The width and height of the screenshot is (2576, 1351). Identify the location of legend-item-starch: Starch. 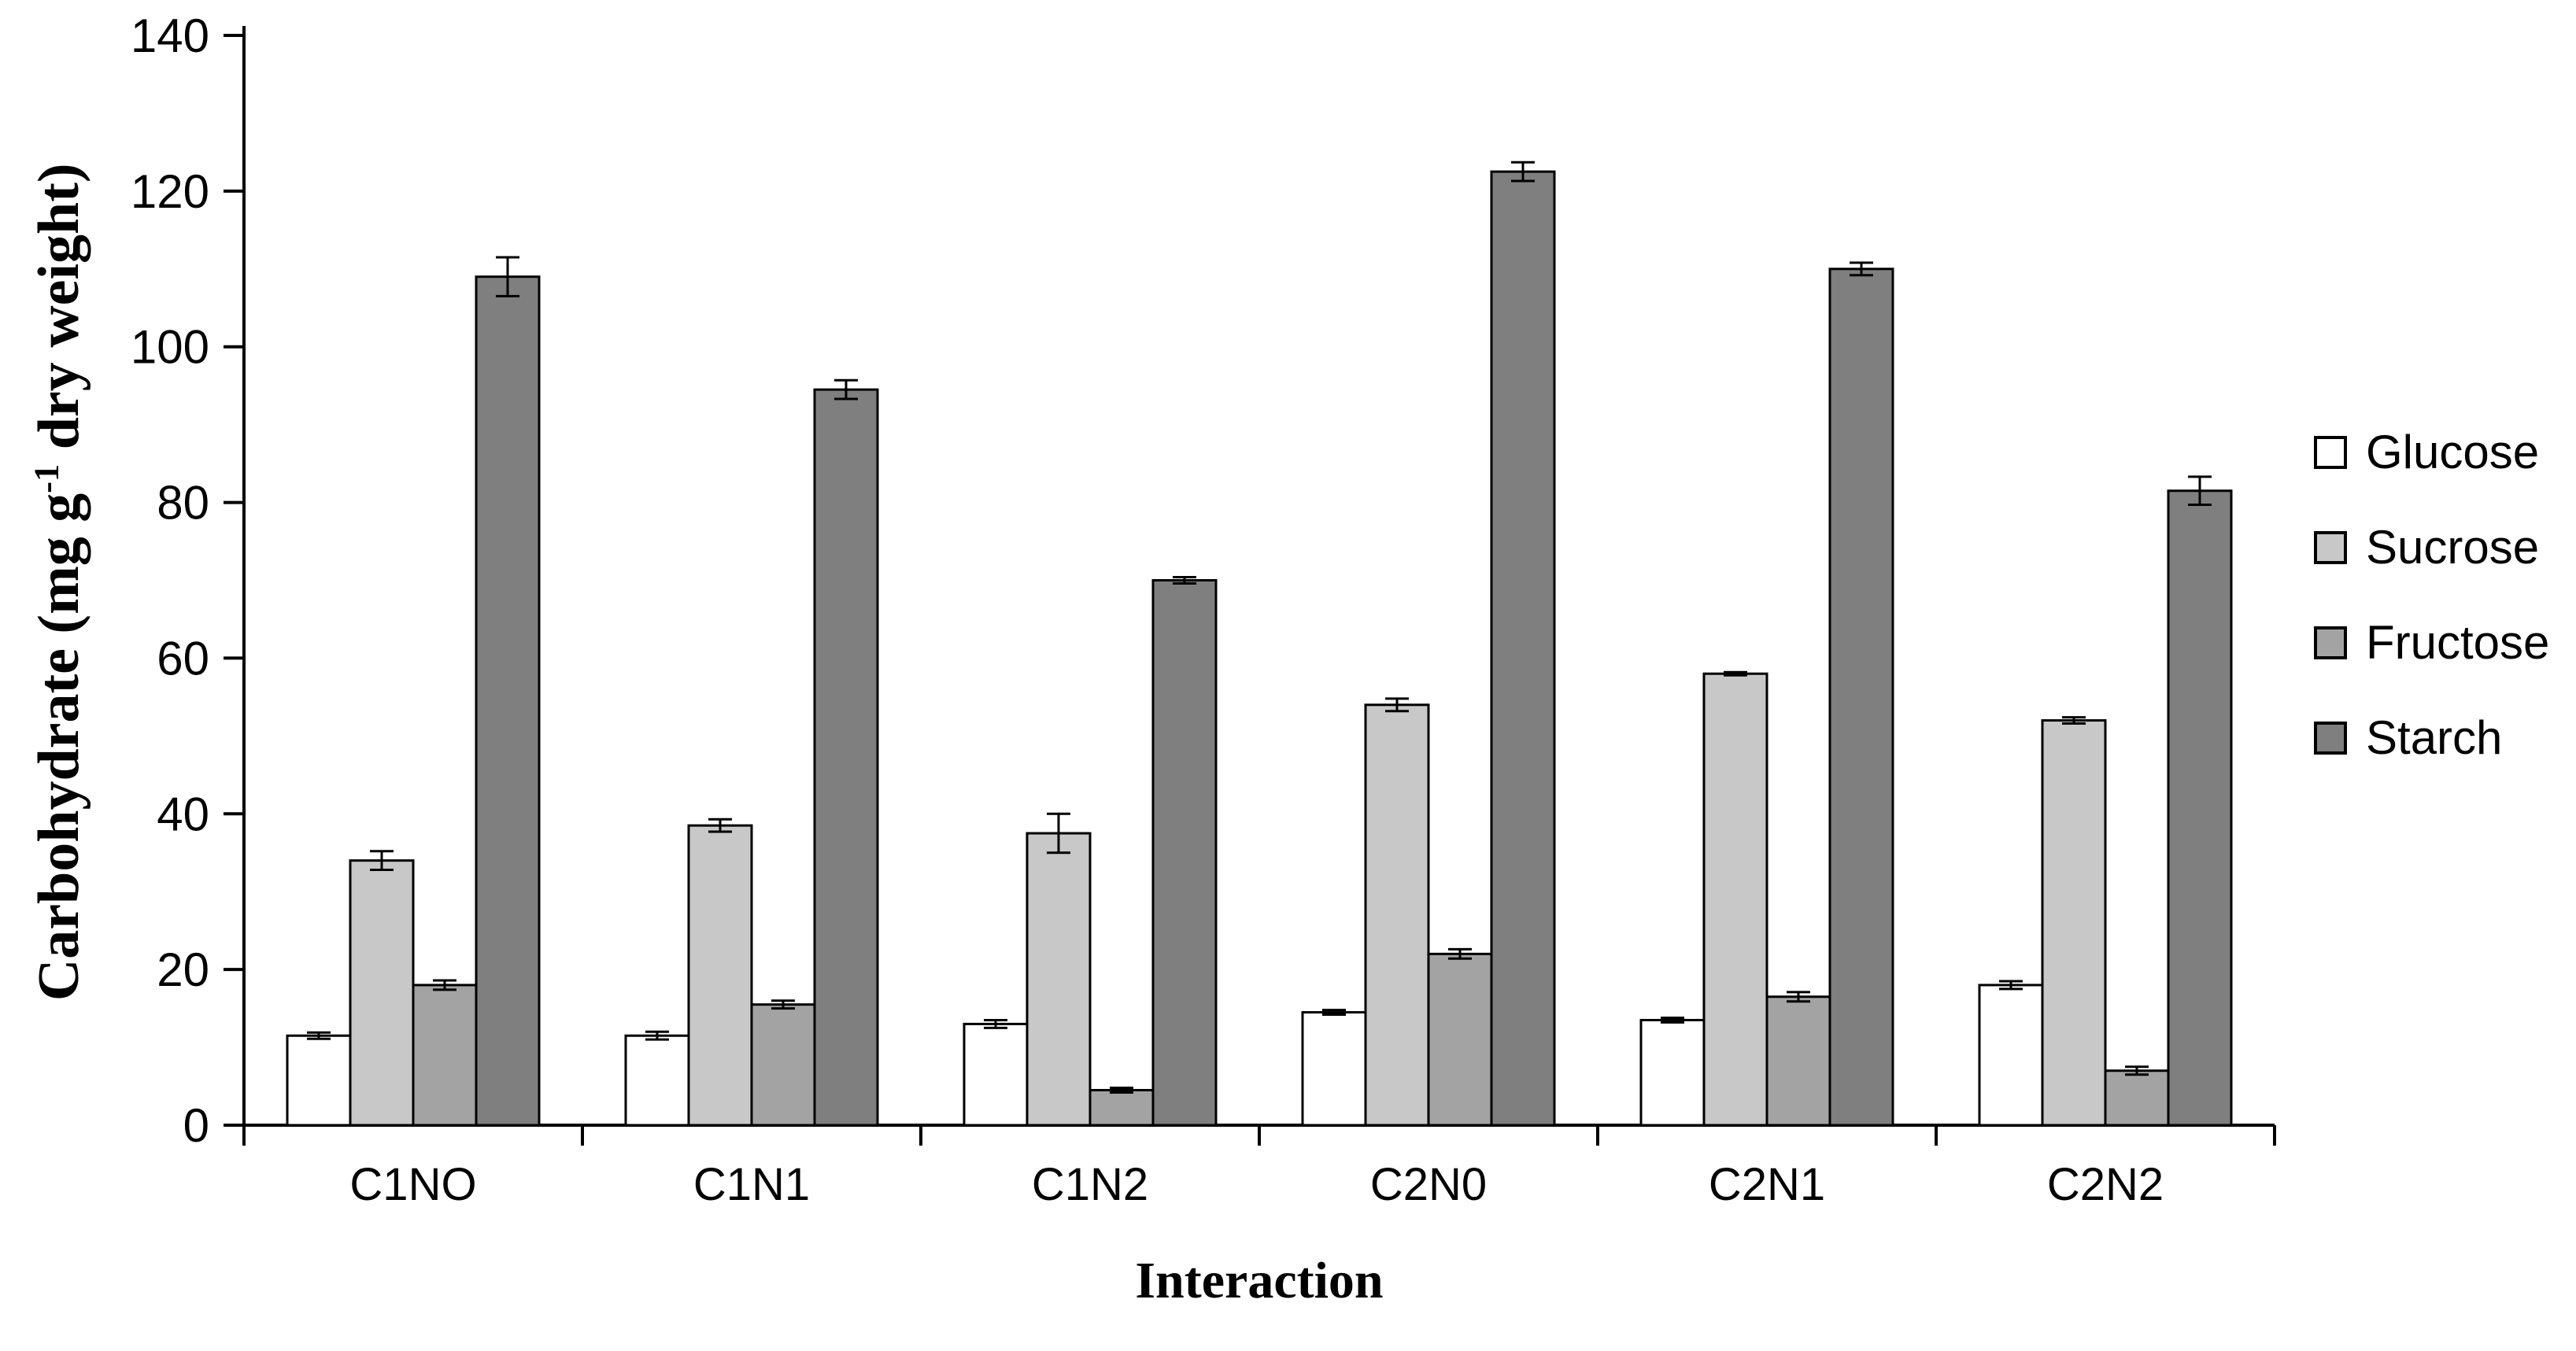
(2431, 738).